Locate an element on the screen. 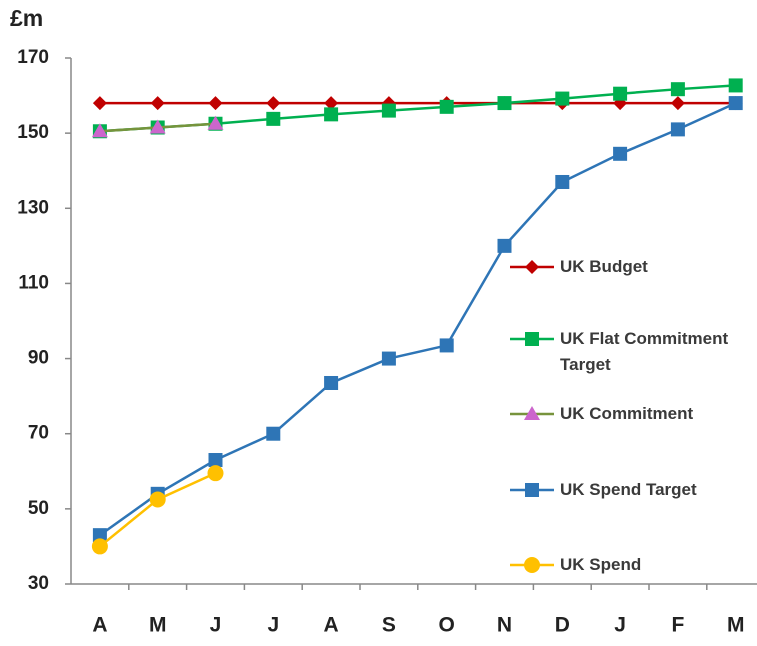 This screenshot has width=757, height=646. x-tick-label: N is located at coordinates (504, 625).